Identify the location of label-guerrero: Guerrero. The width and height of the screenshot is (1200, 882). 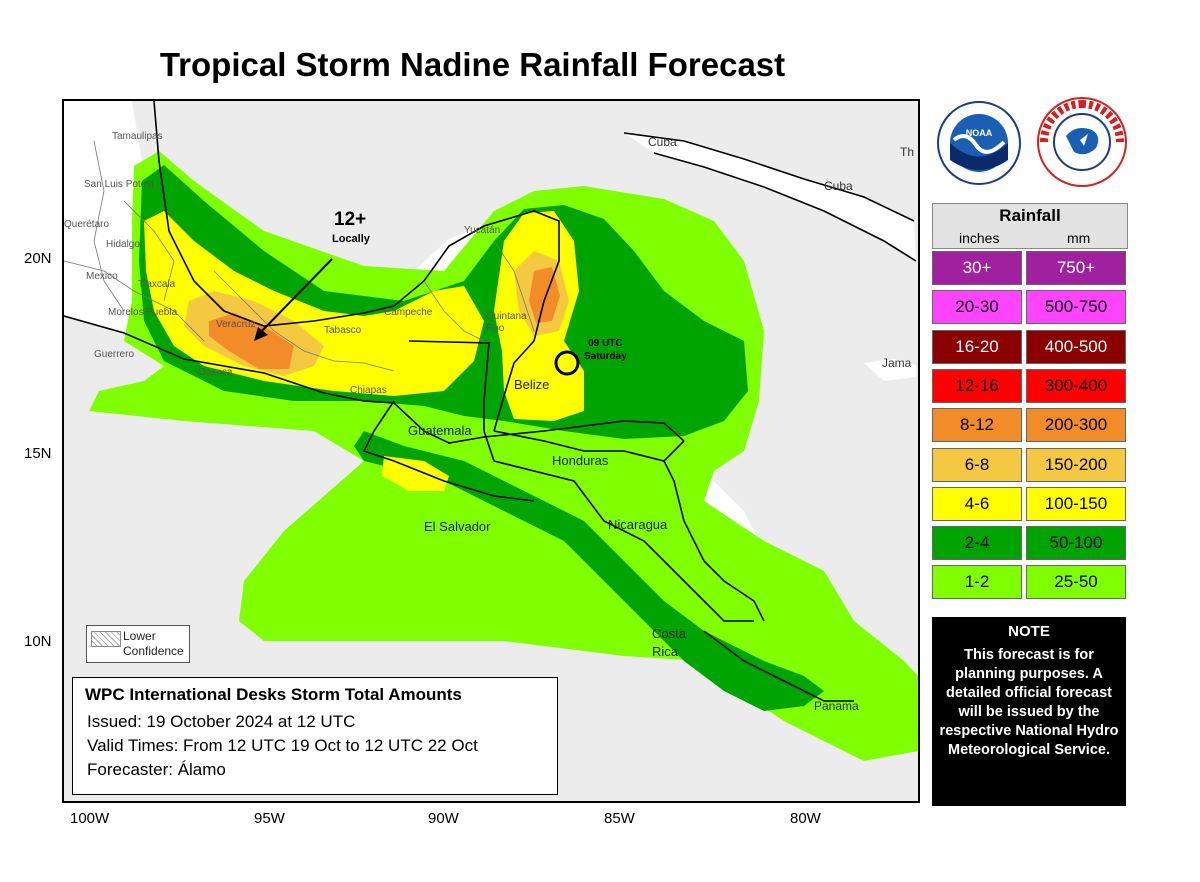
(114, 354).